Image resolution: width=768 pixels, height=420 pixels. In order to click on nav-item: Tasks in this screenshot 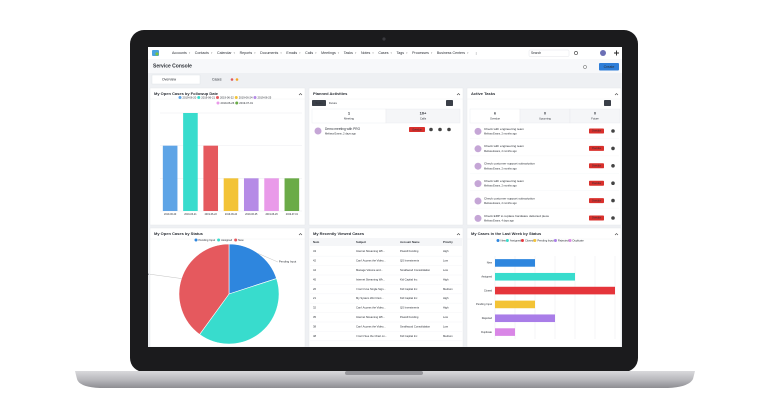, I will do `click(348, 53)`.